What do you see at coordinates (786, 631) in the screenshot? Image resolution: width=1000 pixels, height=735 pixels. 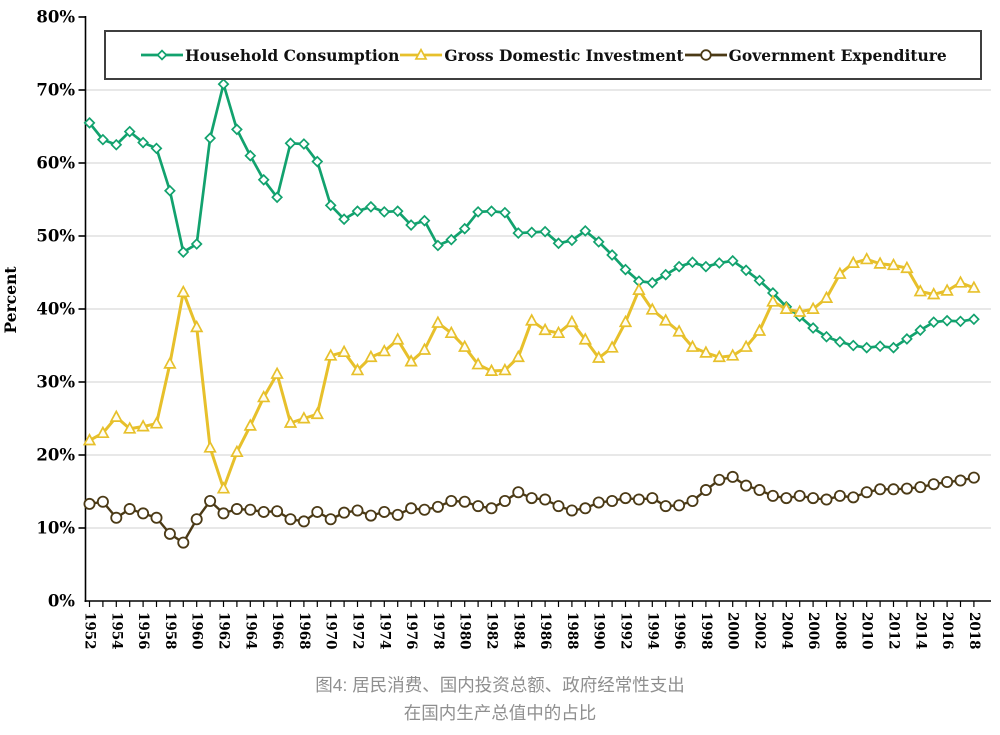 I see `x-tick-label: 2004` at bounding box center [786, 631].